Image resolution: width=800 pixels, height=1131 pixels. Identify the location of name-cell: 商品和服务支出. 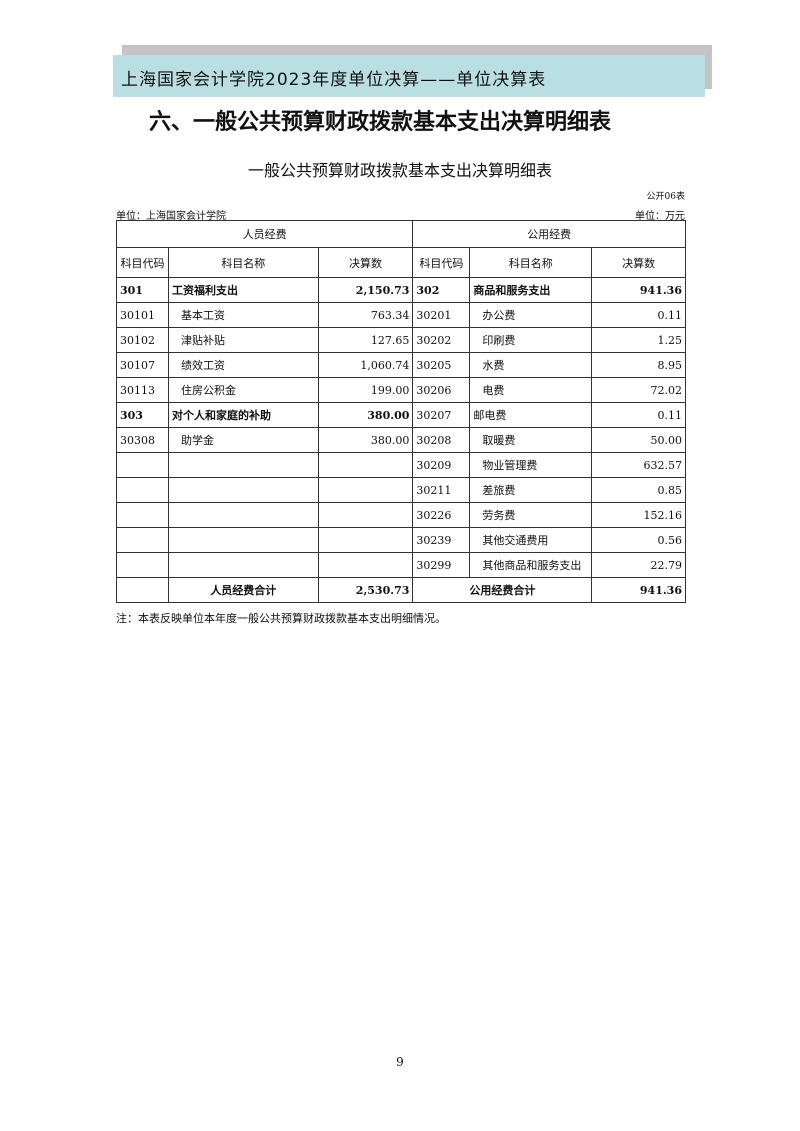
(531, 290).